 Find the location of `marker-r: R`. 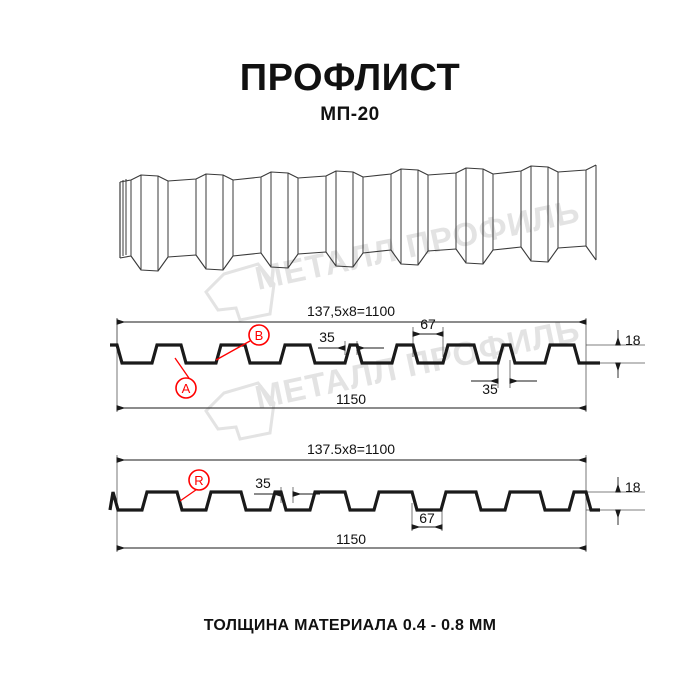

marker-r: R is located at coordinates (194, 485).